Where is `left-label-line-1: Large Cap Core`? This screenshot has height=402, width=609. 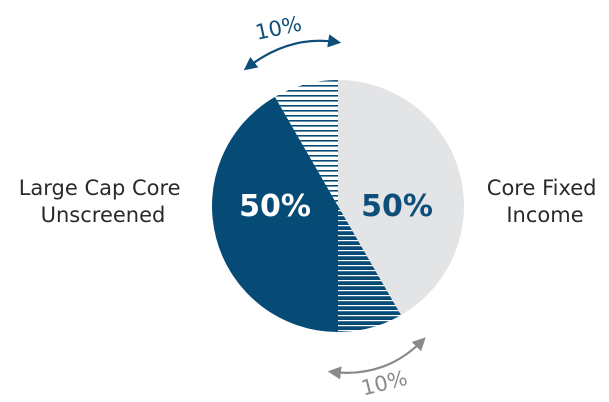
left-label-line-1: Large Cap Core is located at coordinates (100, 188).